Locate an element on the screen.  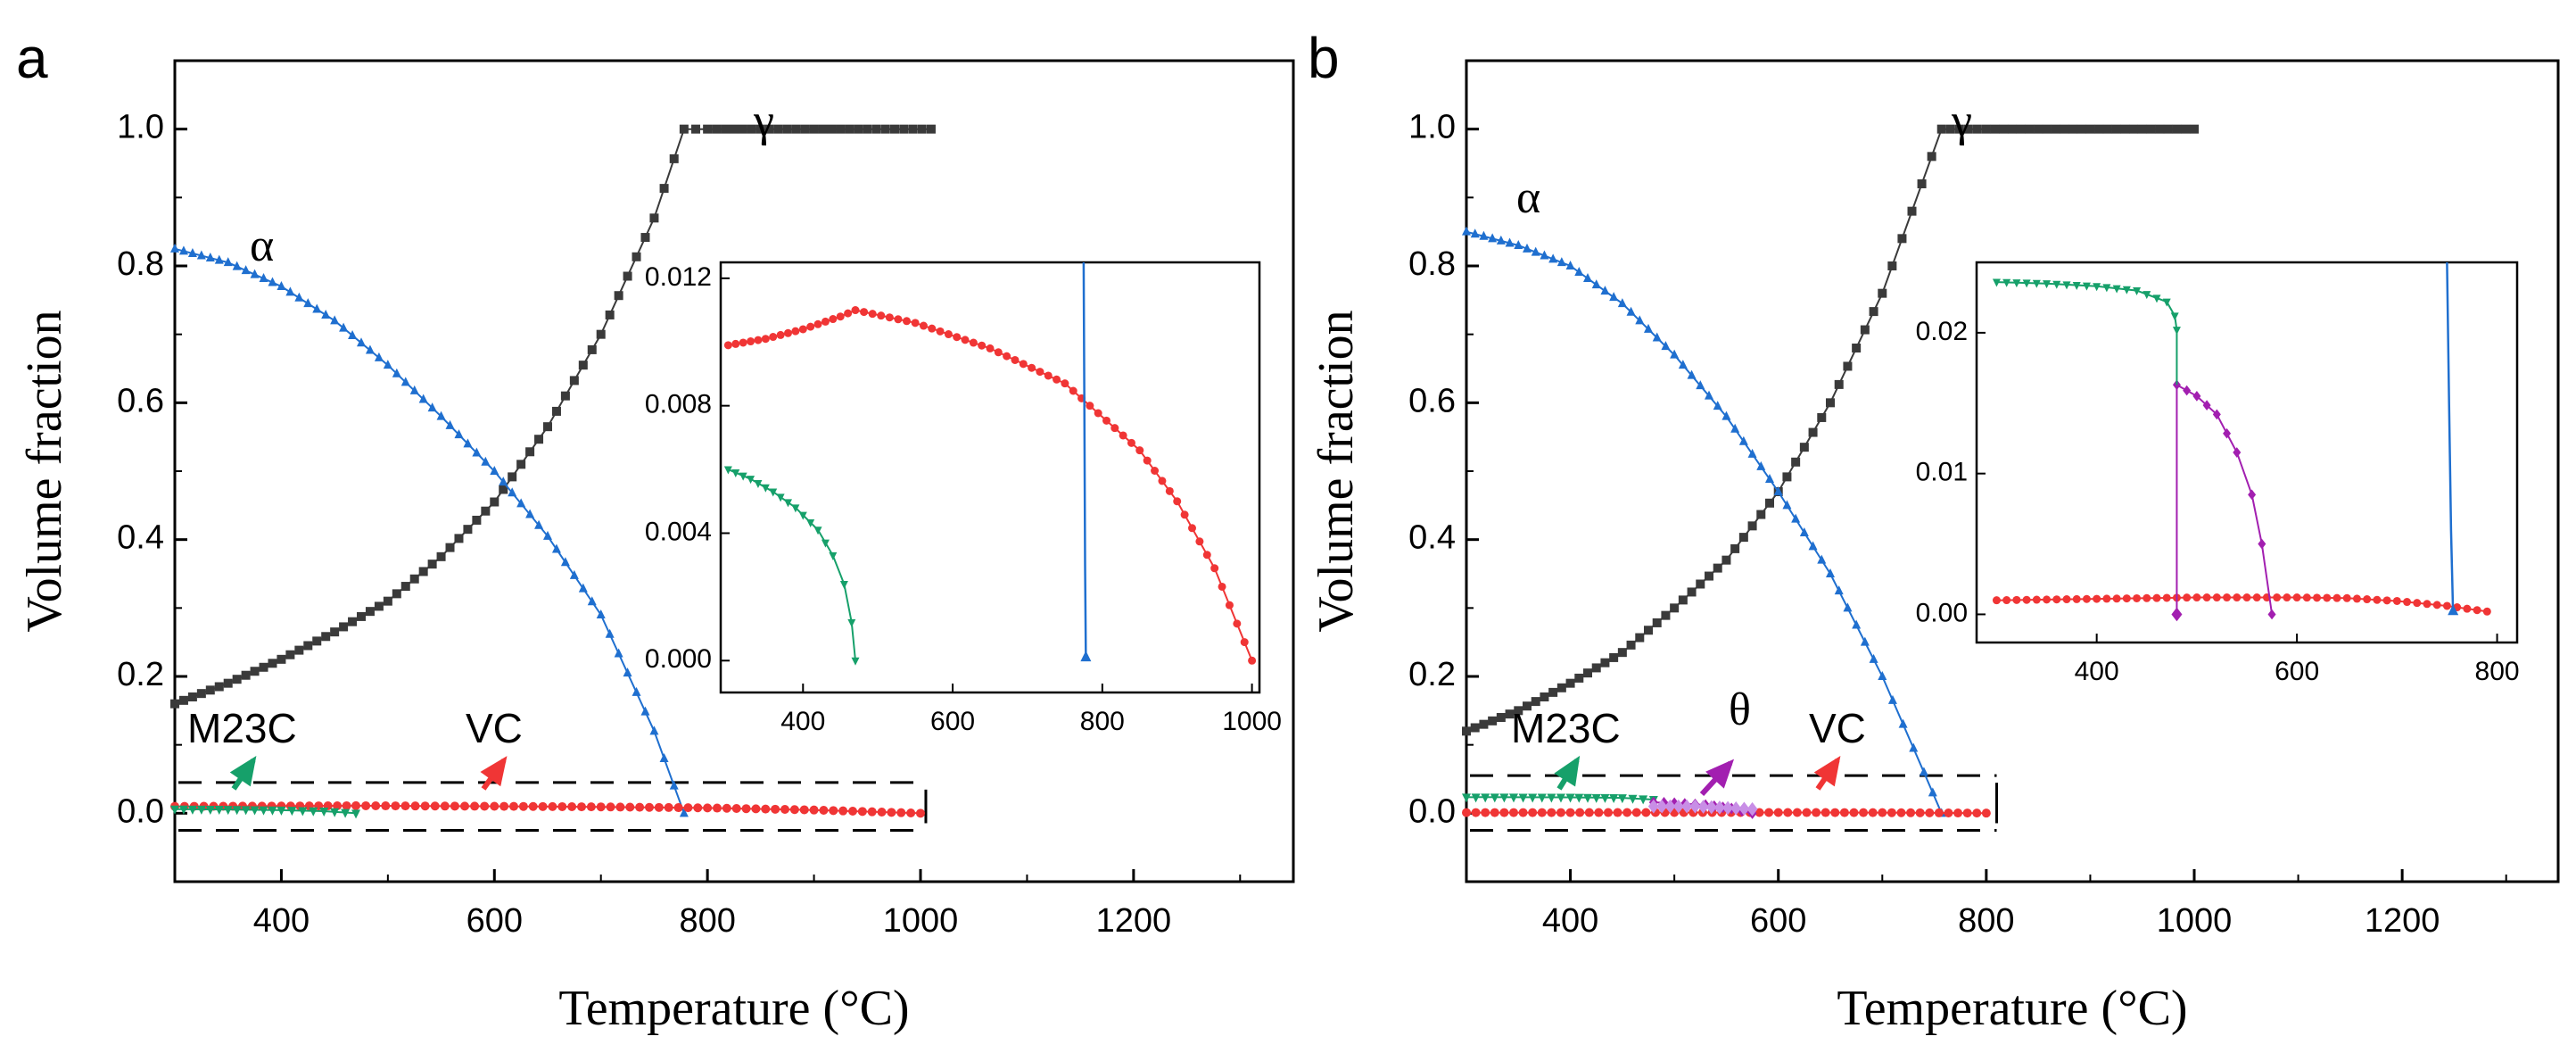
x-axis: 400 600 800 1000 1200 is located at coordinates (1987, 904).